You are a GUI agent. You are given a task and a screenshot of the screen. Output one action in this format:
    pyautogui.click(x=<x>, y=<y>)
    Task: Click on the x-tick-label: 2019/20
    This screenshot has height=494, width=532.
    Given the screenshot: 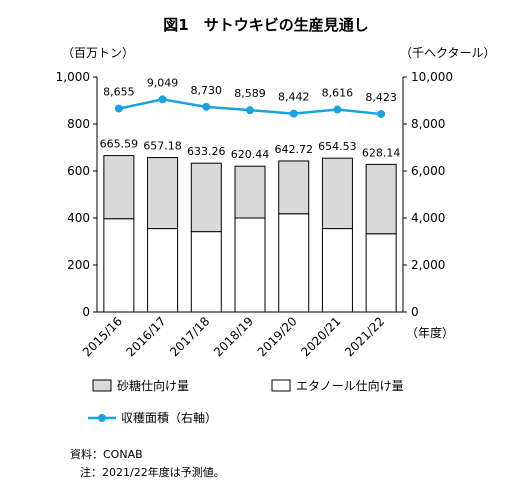 What is the action you would take?
    pyautogui.click(x=277, y=336)
    